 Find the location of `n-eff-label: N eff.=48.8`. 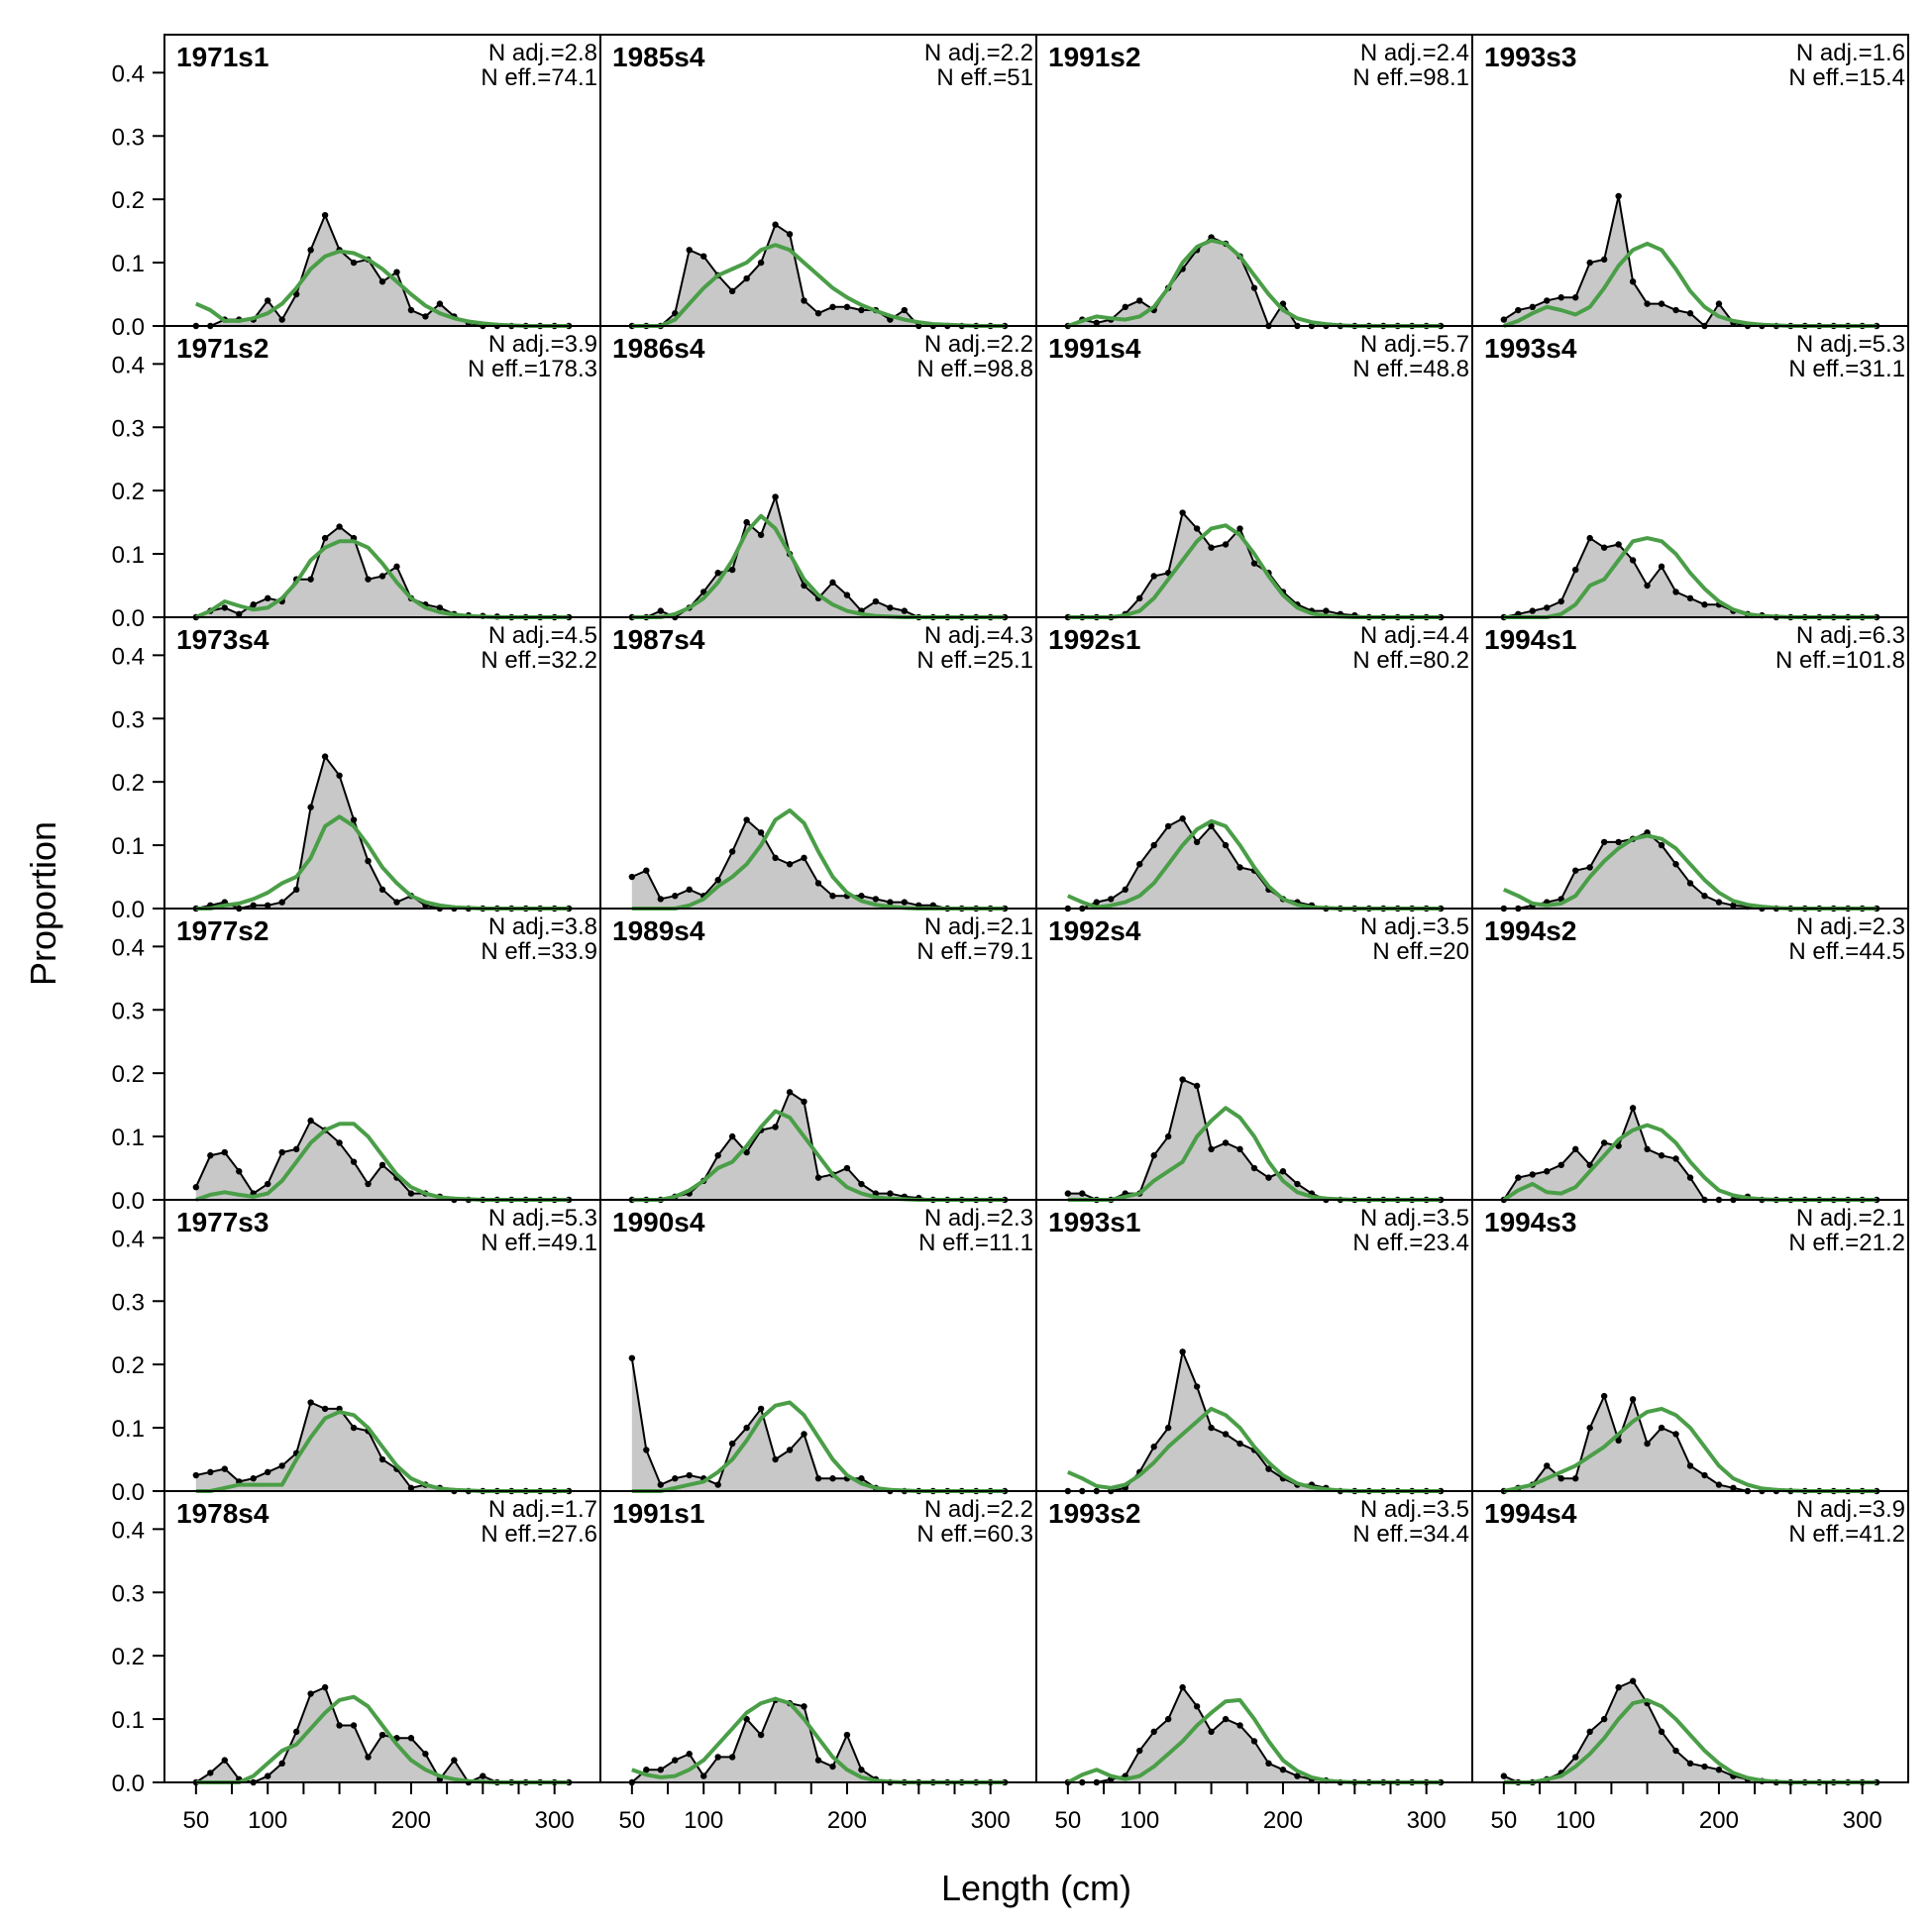

n-eff-label: N eff.=48.8 is located at coordinates (1410, 369).